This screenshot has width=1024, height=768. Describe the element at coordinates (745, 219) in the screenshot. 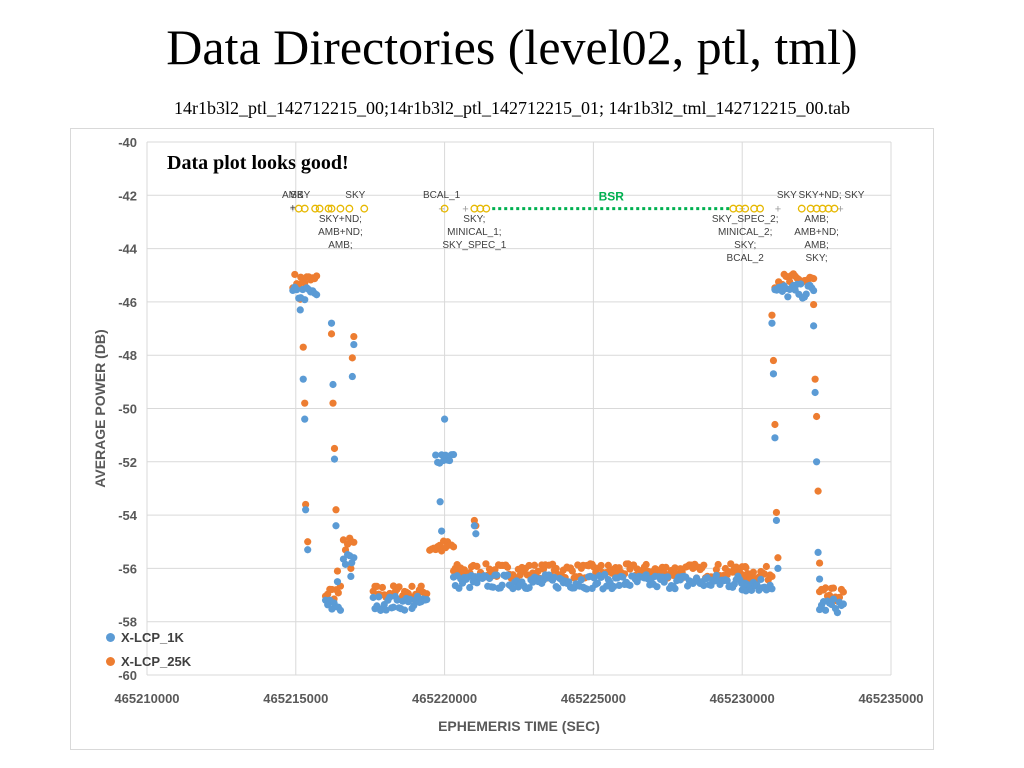

I see `event-annotation: SKY_SPEC_2;` at that location.